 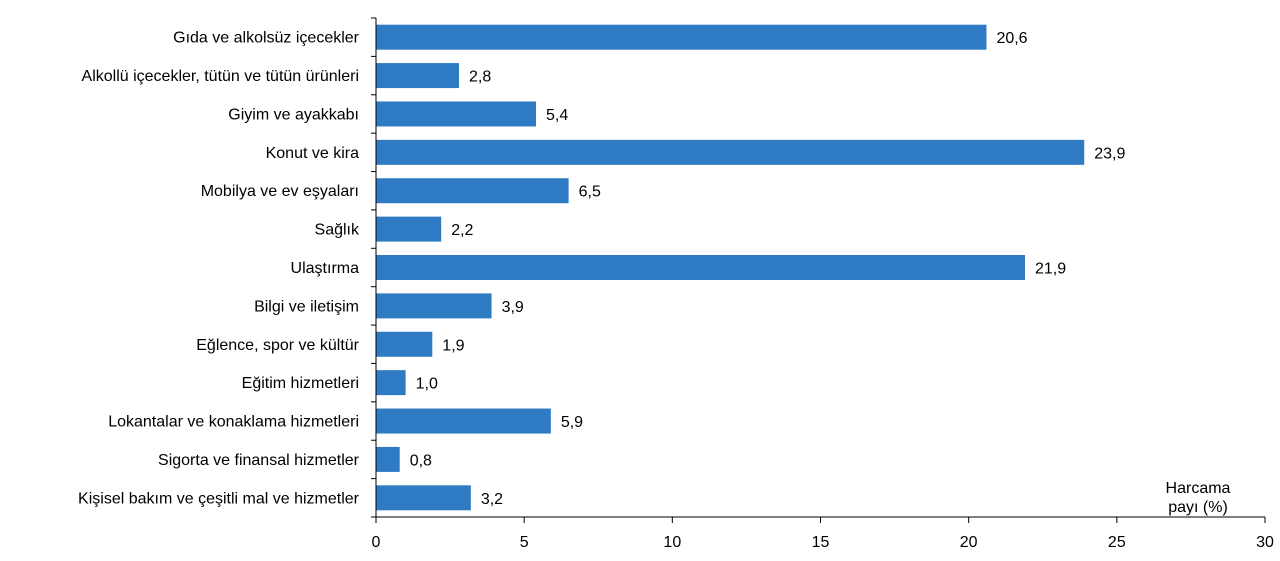 What do you see at coordinates (572, 422) in the screenshot?
I see `value-label: 5,9` at bounding box center [572, 422].